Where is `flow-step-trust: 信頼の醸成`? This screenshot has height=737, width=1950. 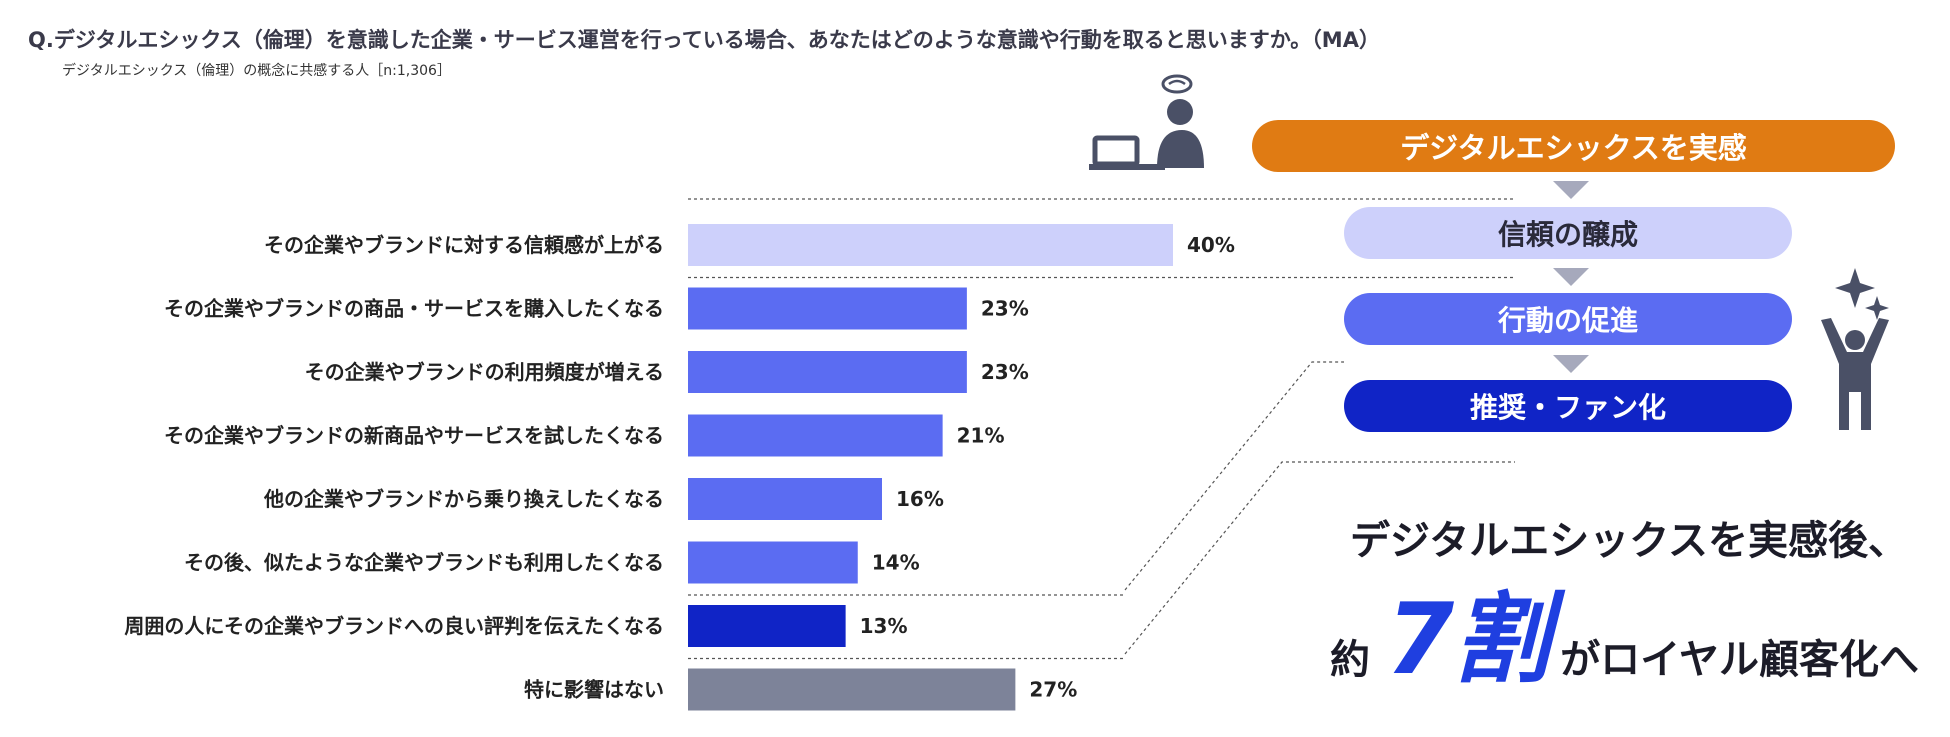
flow-step-trust: 信頼の醸成 is located at coordinates (1568, 233).